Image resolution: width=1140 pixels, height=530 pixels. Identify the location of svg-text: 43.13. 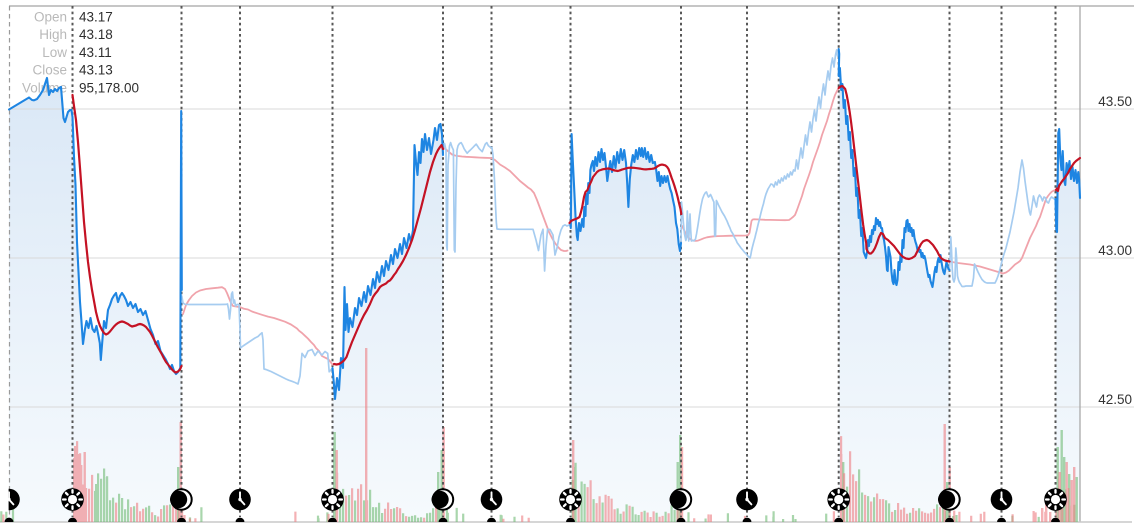
(96, 70).